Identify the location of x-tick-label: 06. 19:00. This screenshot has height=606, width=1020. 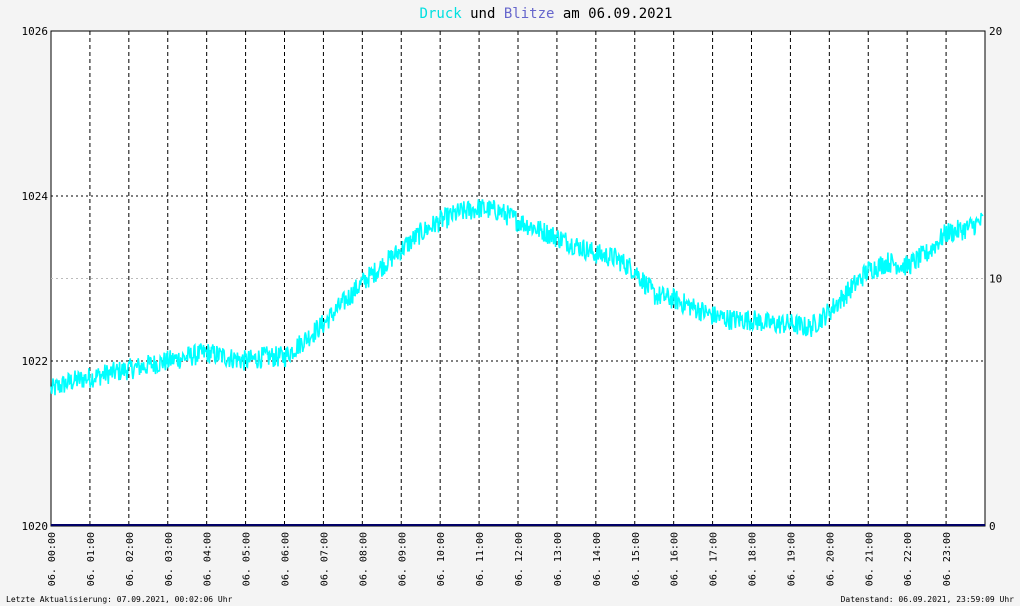
(791, 559).